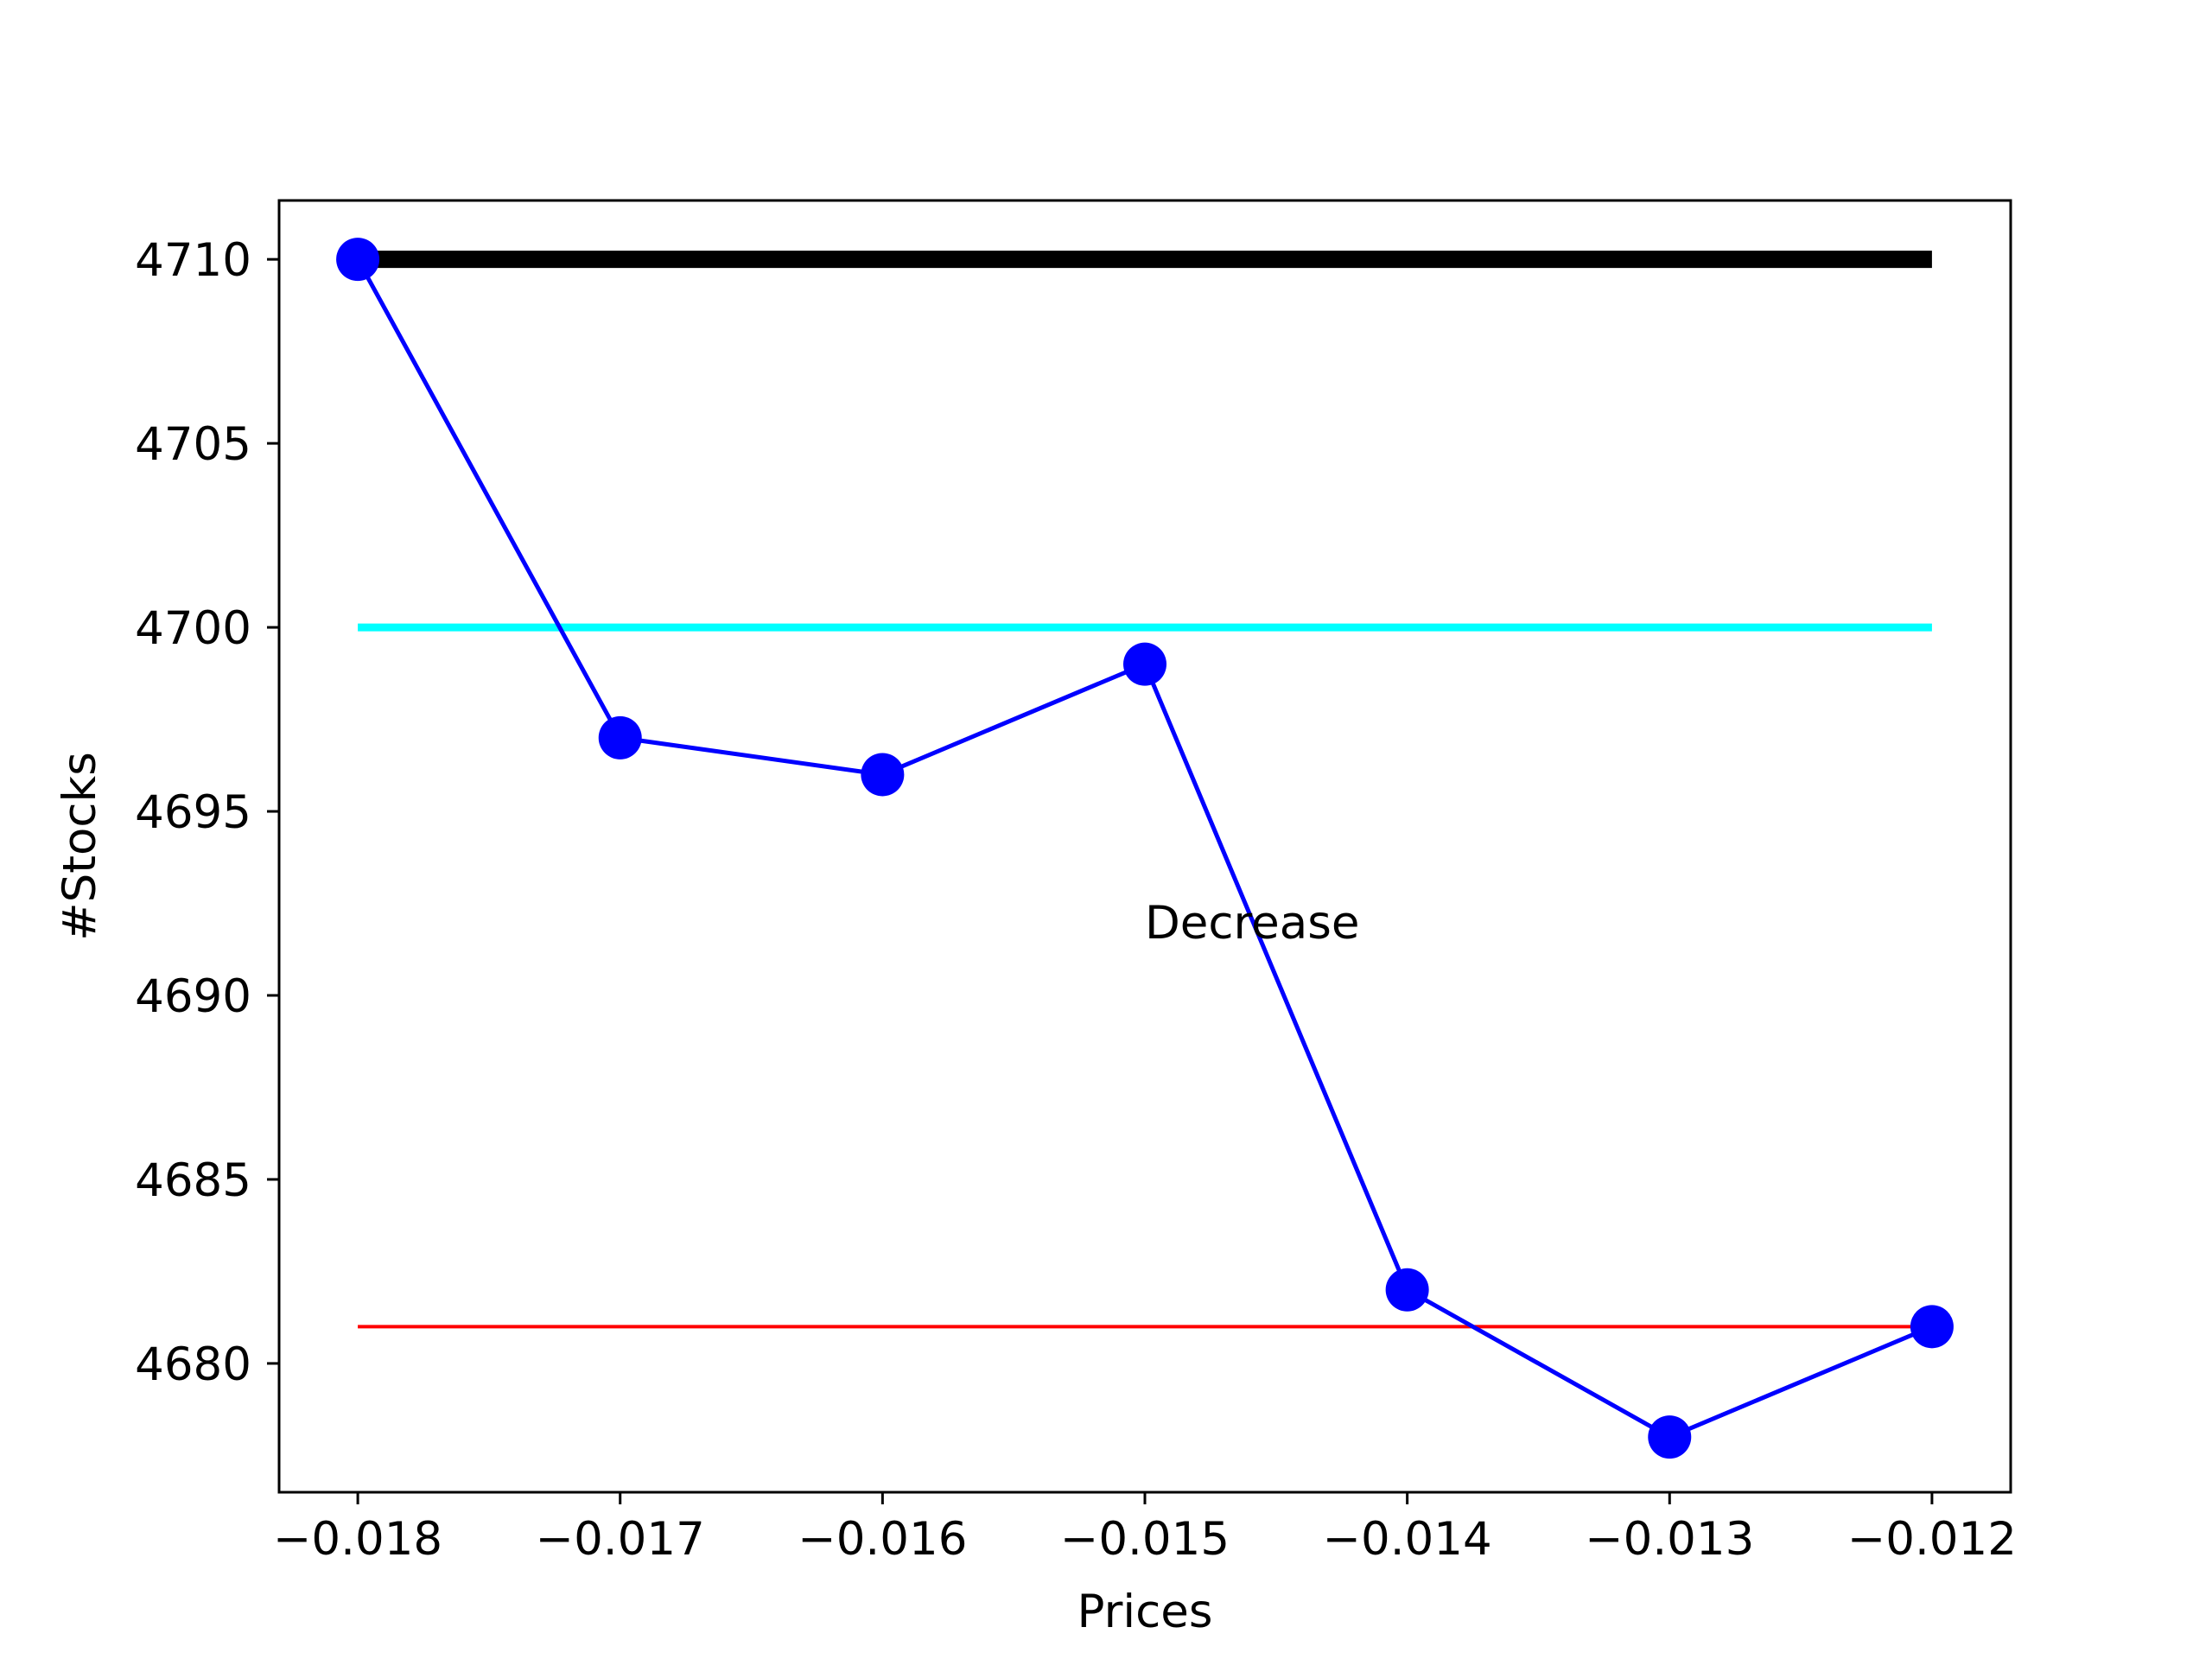  I want to click on y-tick-label: 4680, so click(193, 1364).